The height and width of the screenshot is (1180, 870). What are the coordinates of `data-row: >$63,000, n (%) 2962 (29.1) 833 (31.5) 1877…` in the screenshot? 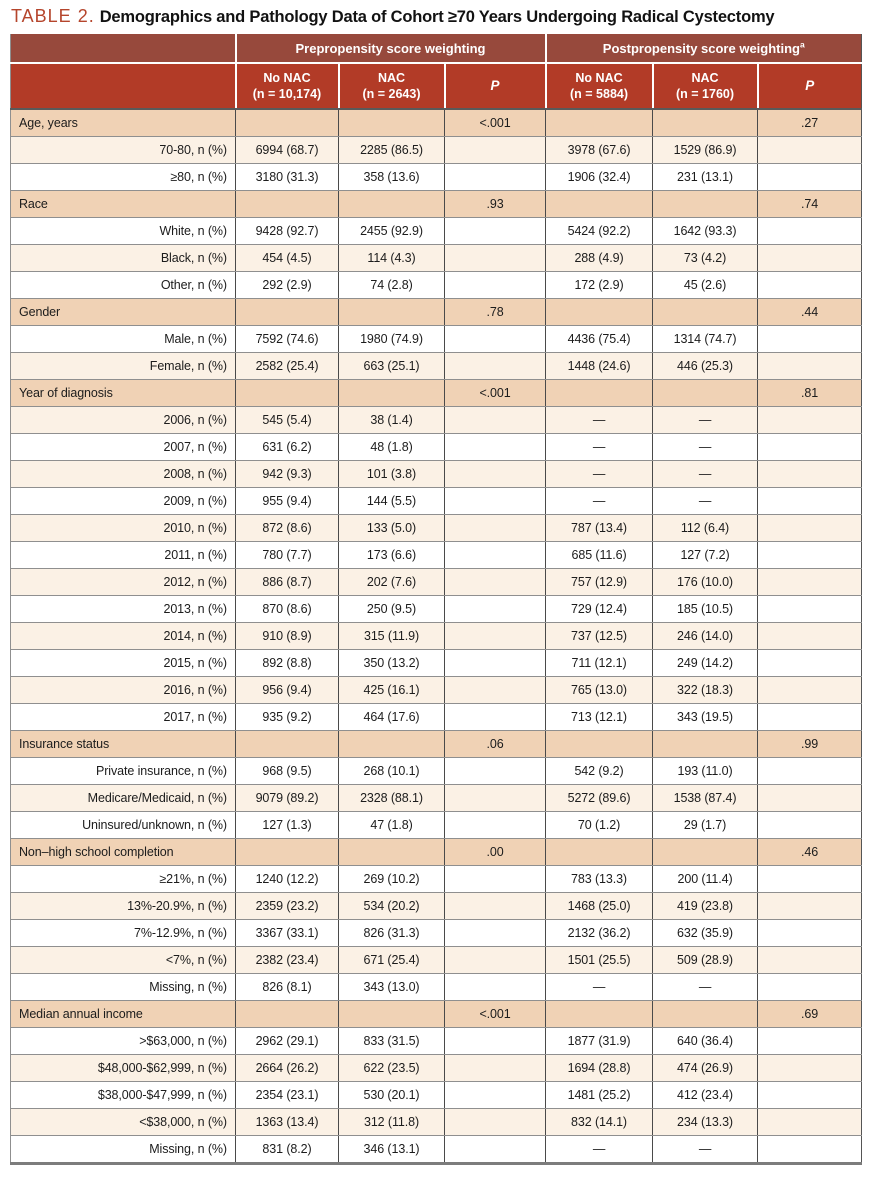 It's located at (436, 1041).